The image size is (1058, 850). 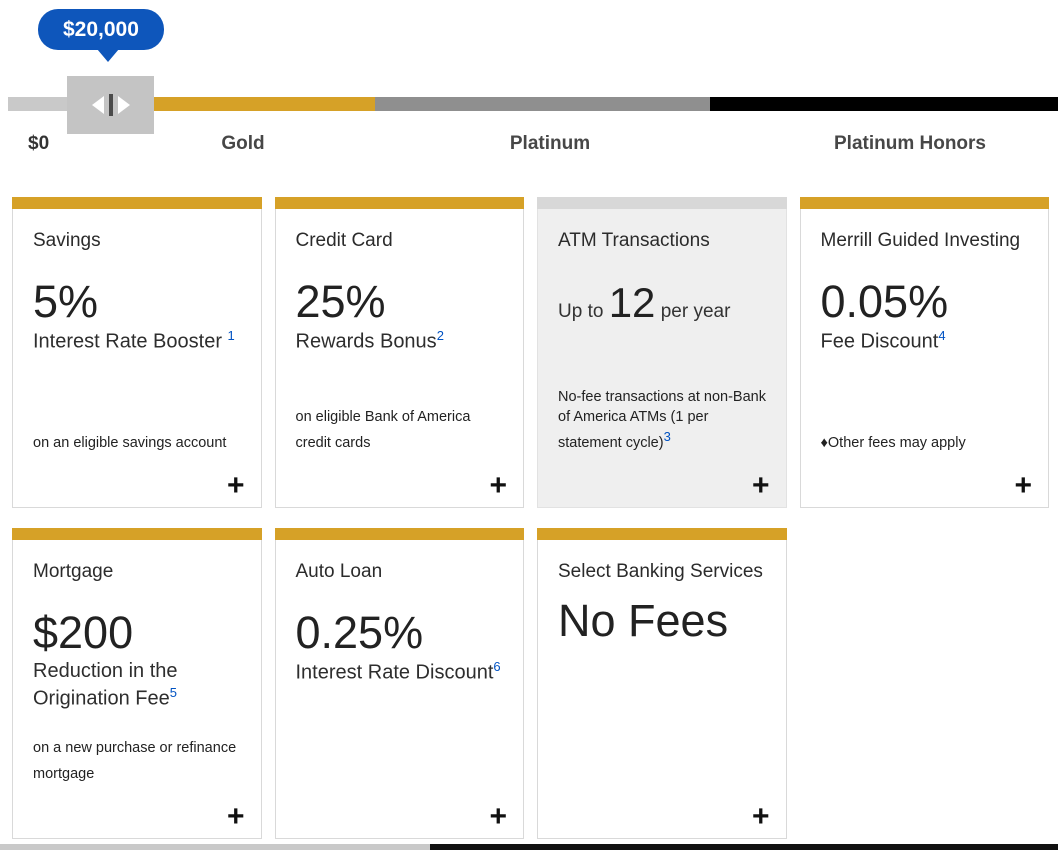 What do you see at coordinates (97, 105) in the screenshot?
I see `arrow-left-icon` at bounding box center [97, 105].